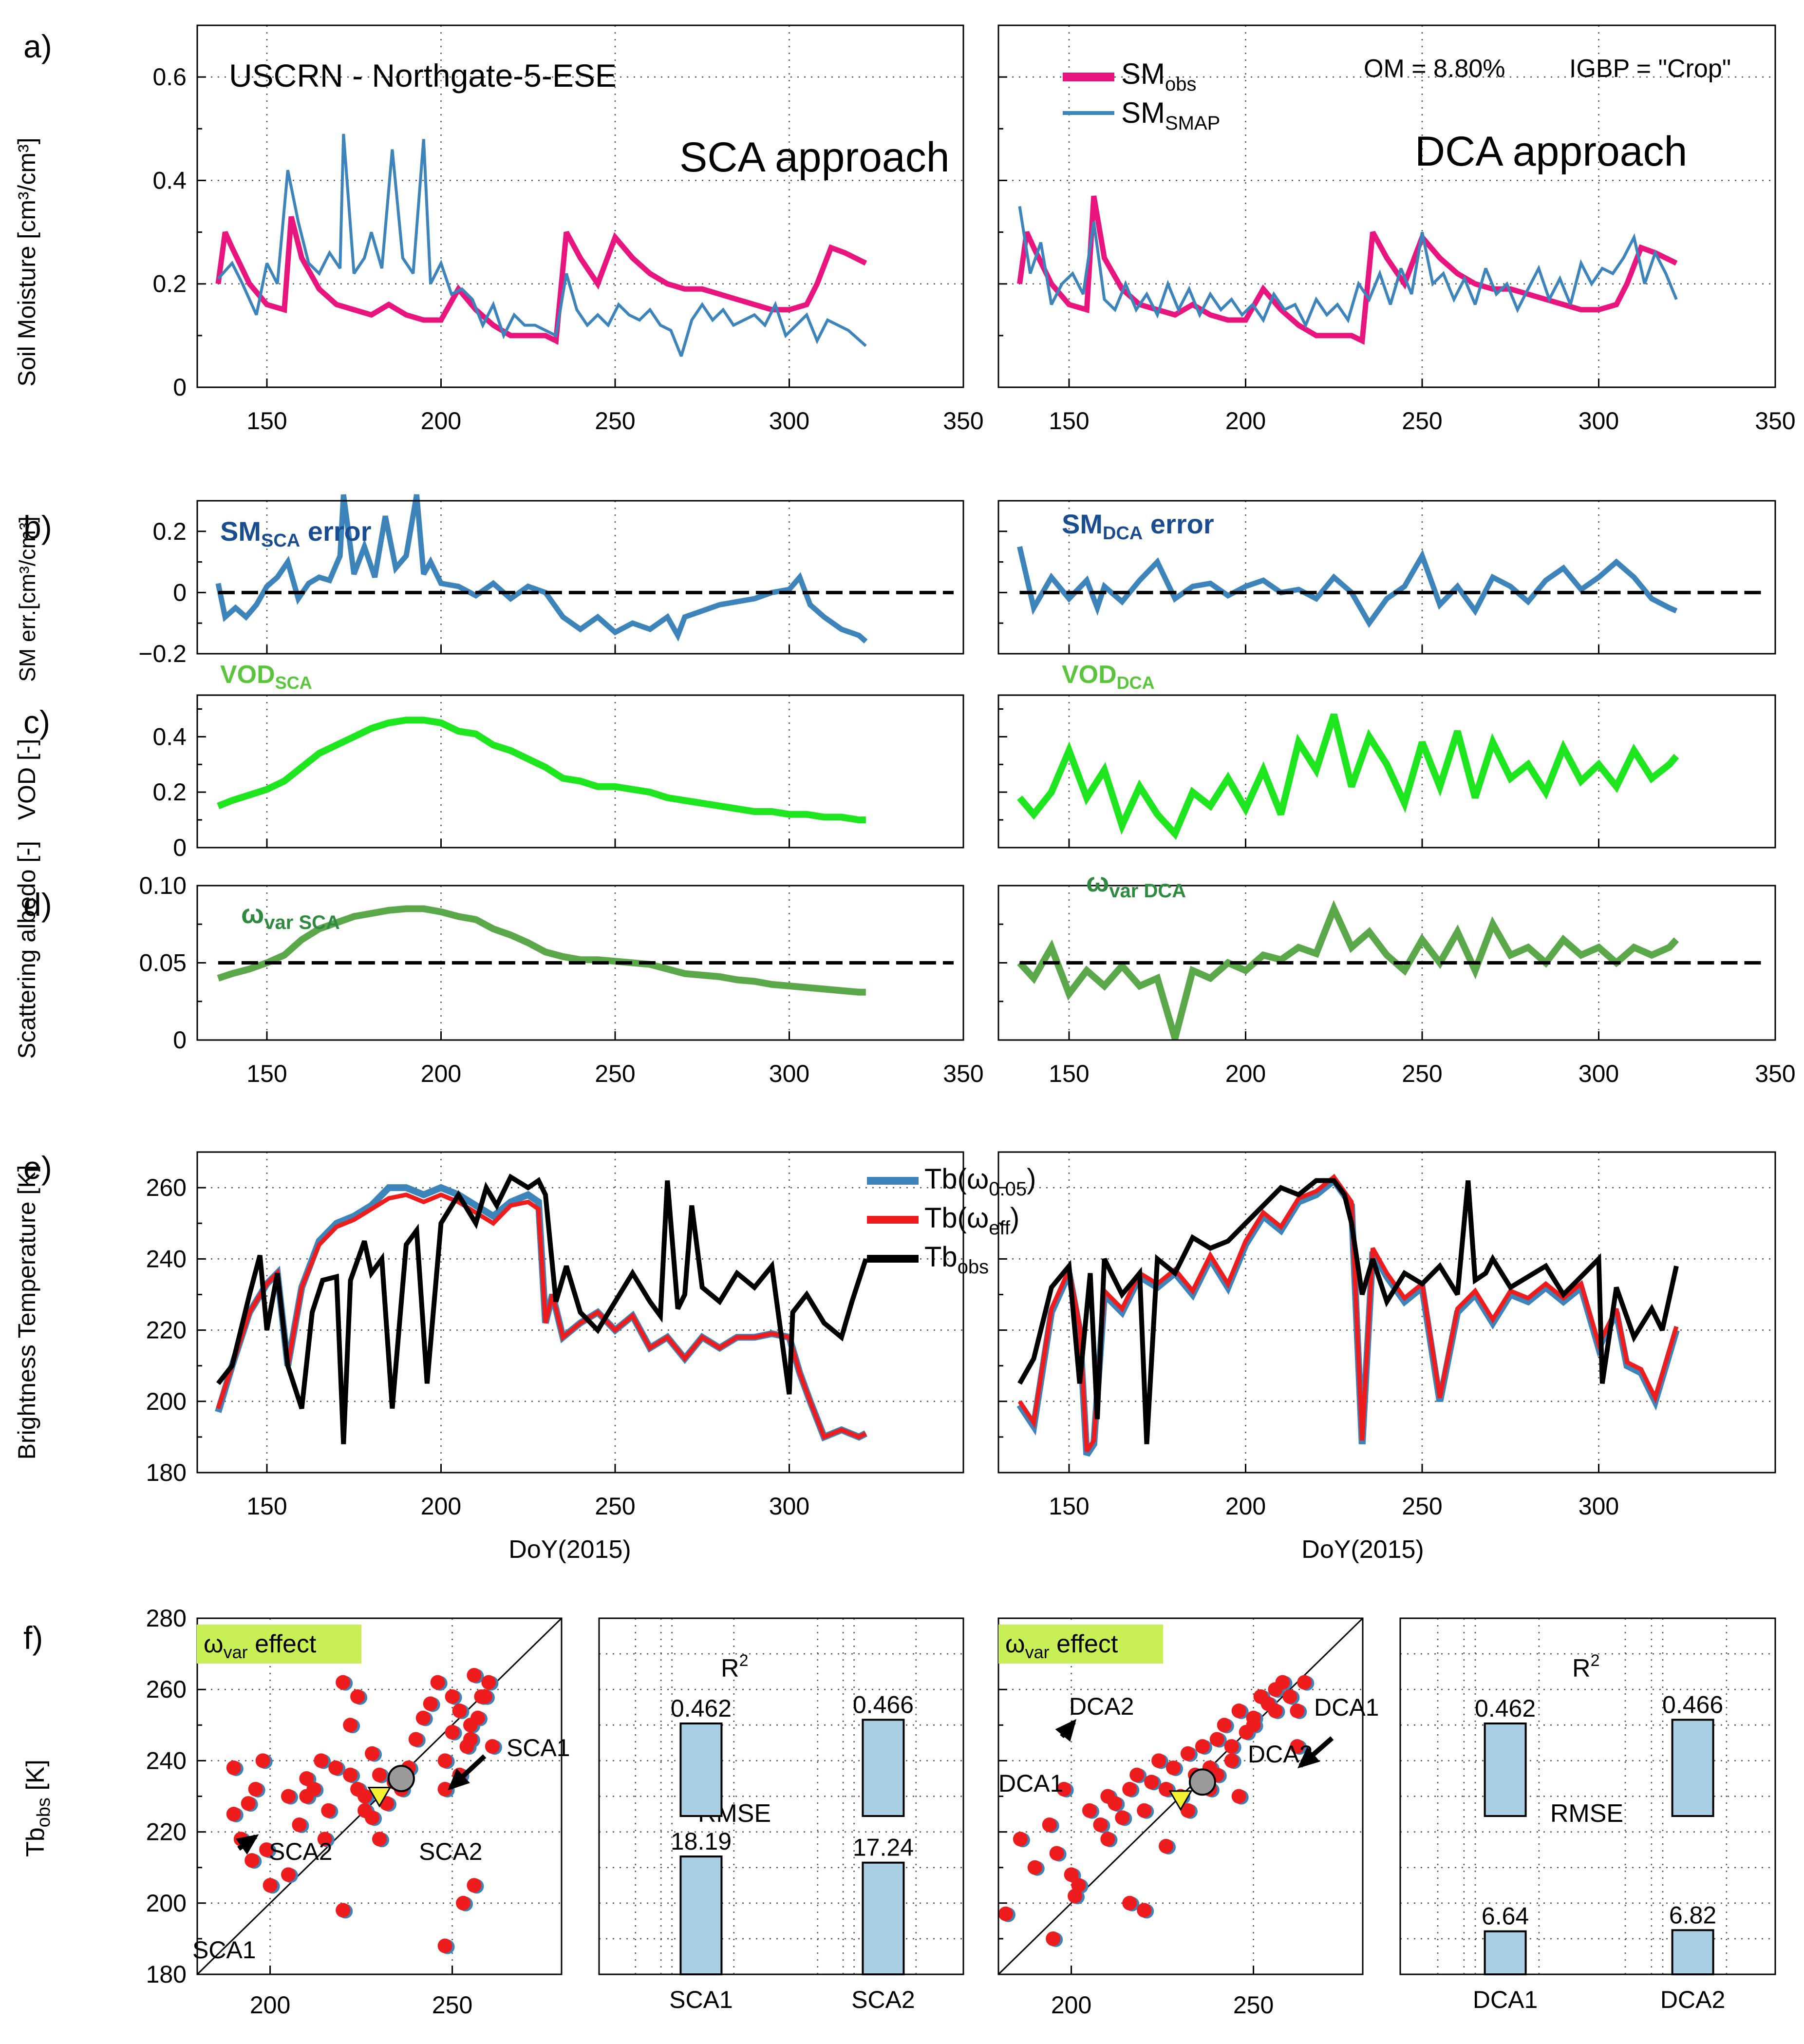 This screenshot has width=1804, height=2044. I want to click on c_dca-vod-line, so click(1348, 776).